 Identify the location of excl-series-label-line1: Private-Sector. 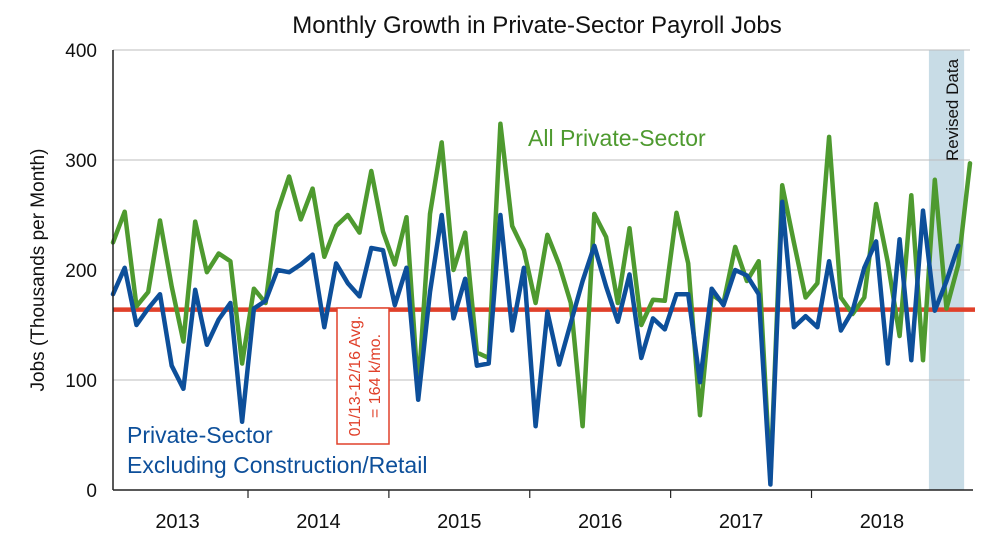
(200, 435).